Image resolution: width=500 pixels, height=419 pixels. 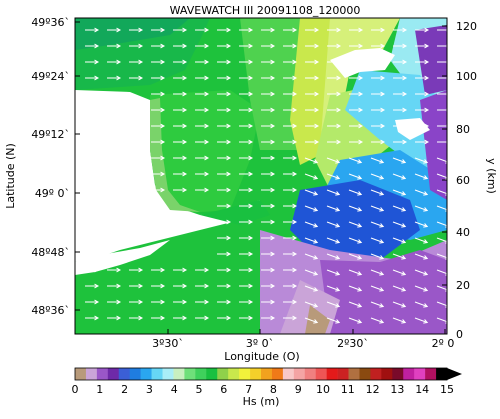 I want to click on colorbar-tick-label: 9, so click(x=298, y=389).